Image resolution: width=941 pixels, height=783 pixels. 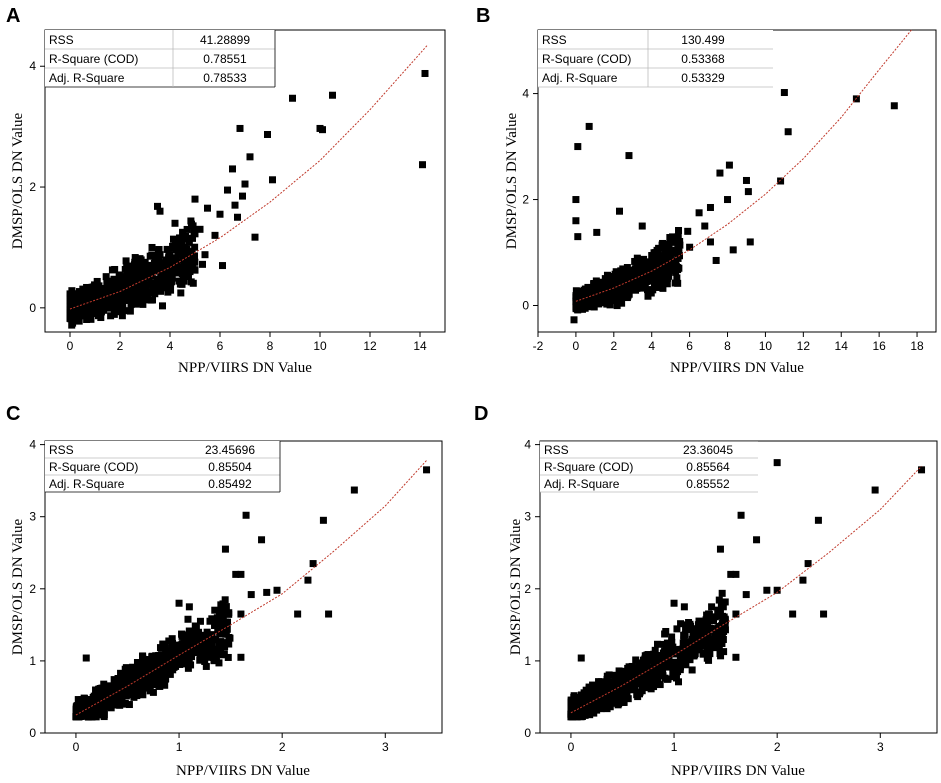 What do you see at coordinates (13, 414) in the screenshot?
I see `panel-label: C` at bounding box center [13, 414].